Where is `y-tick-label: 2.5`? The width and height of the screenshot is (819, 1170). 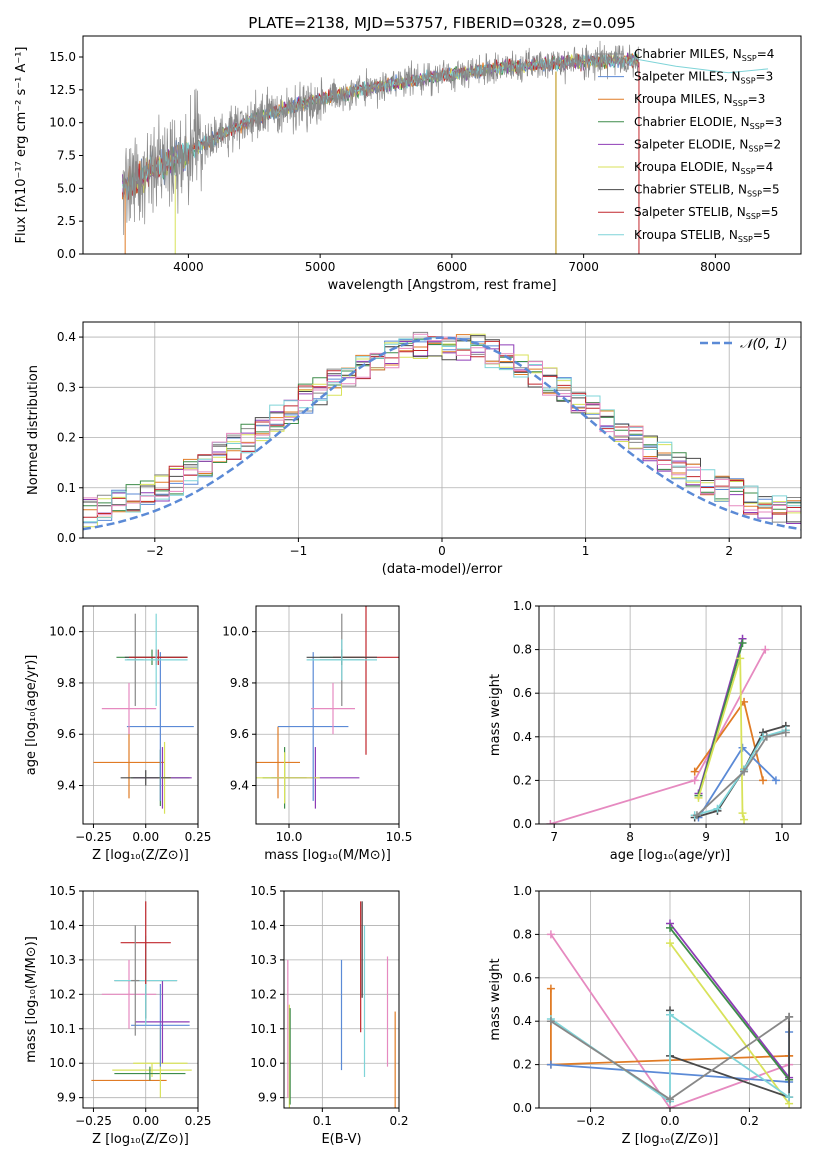
y-tick-label: 2.5 is located at coordinates (66, 221).